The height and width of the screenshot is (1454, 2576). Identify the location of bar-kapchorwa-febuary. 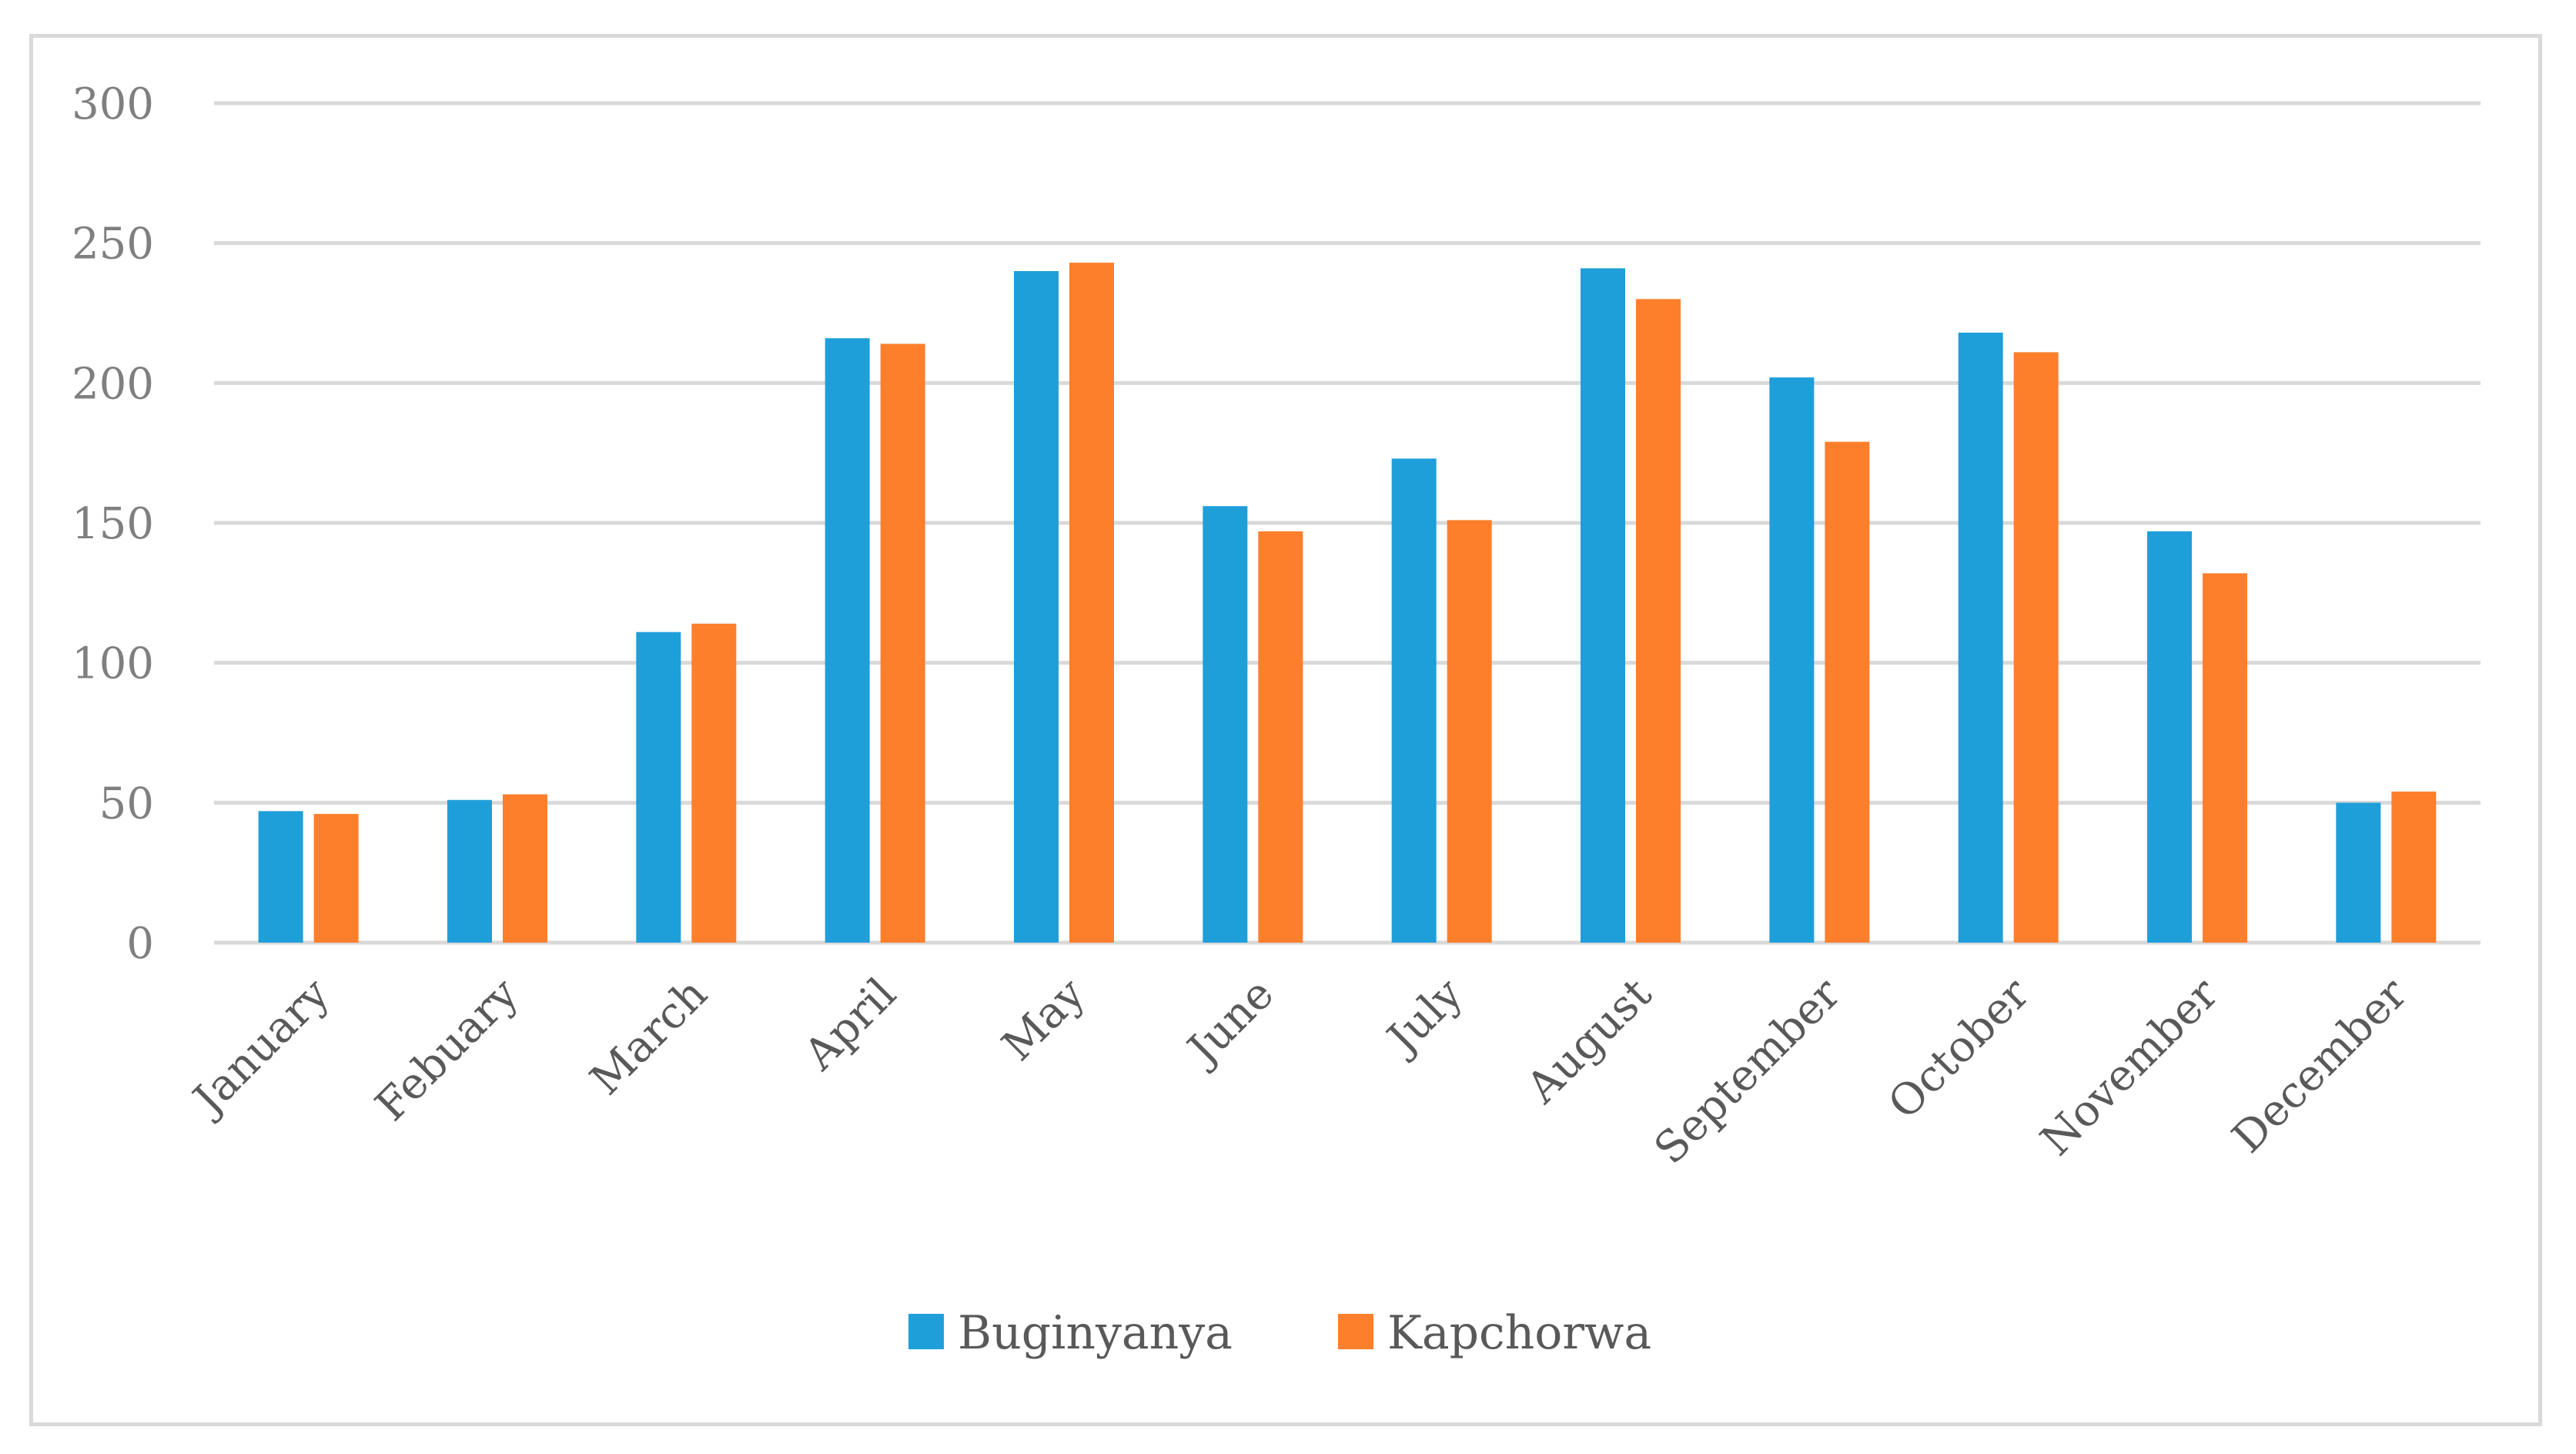
(525, 868).